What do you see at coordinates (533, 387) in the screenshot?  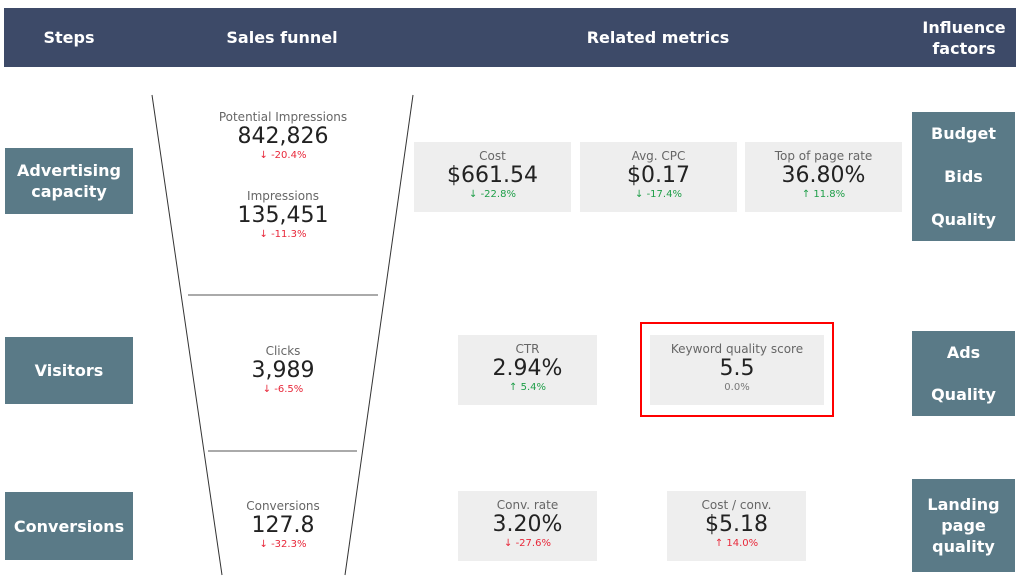 I see `metric-change-value: 5.4%` at bounding box center [533, 387].